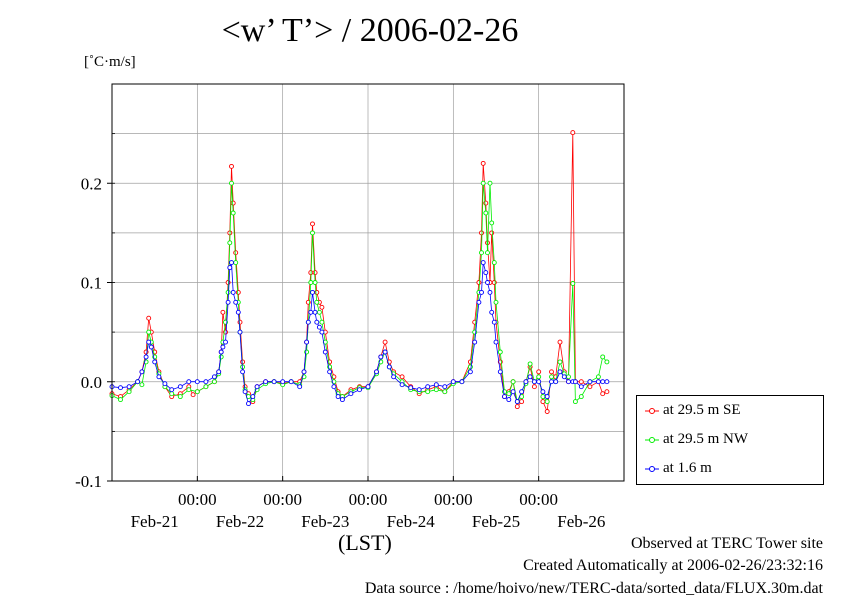 Image resolution: width=842 pixels, height=598 pixels. What do you see at coordinates (240, 521) in the screenshot?
I see `x-date-label: Feb-22` at bounding box center [240, 521].